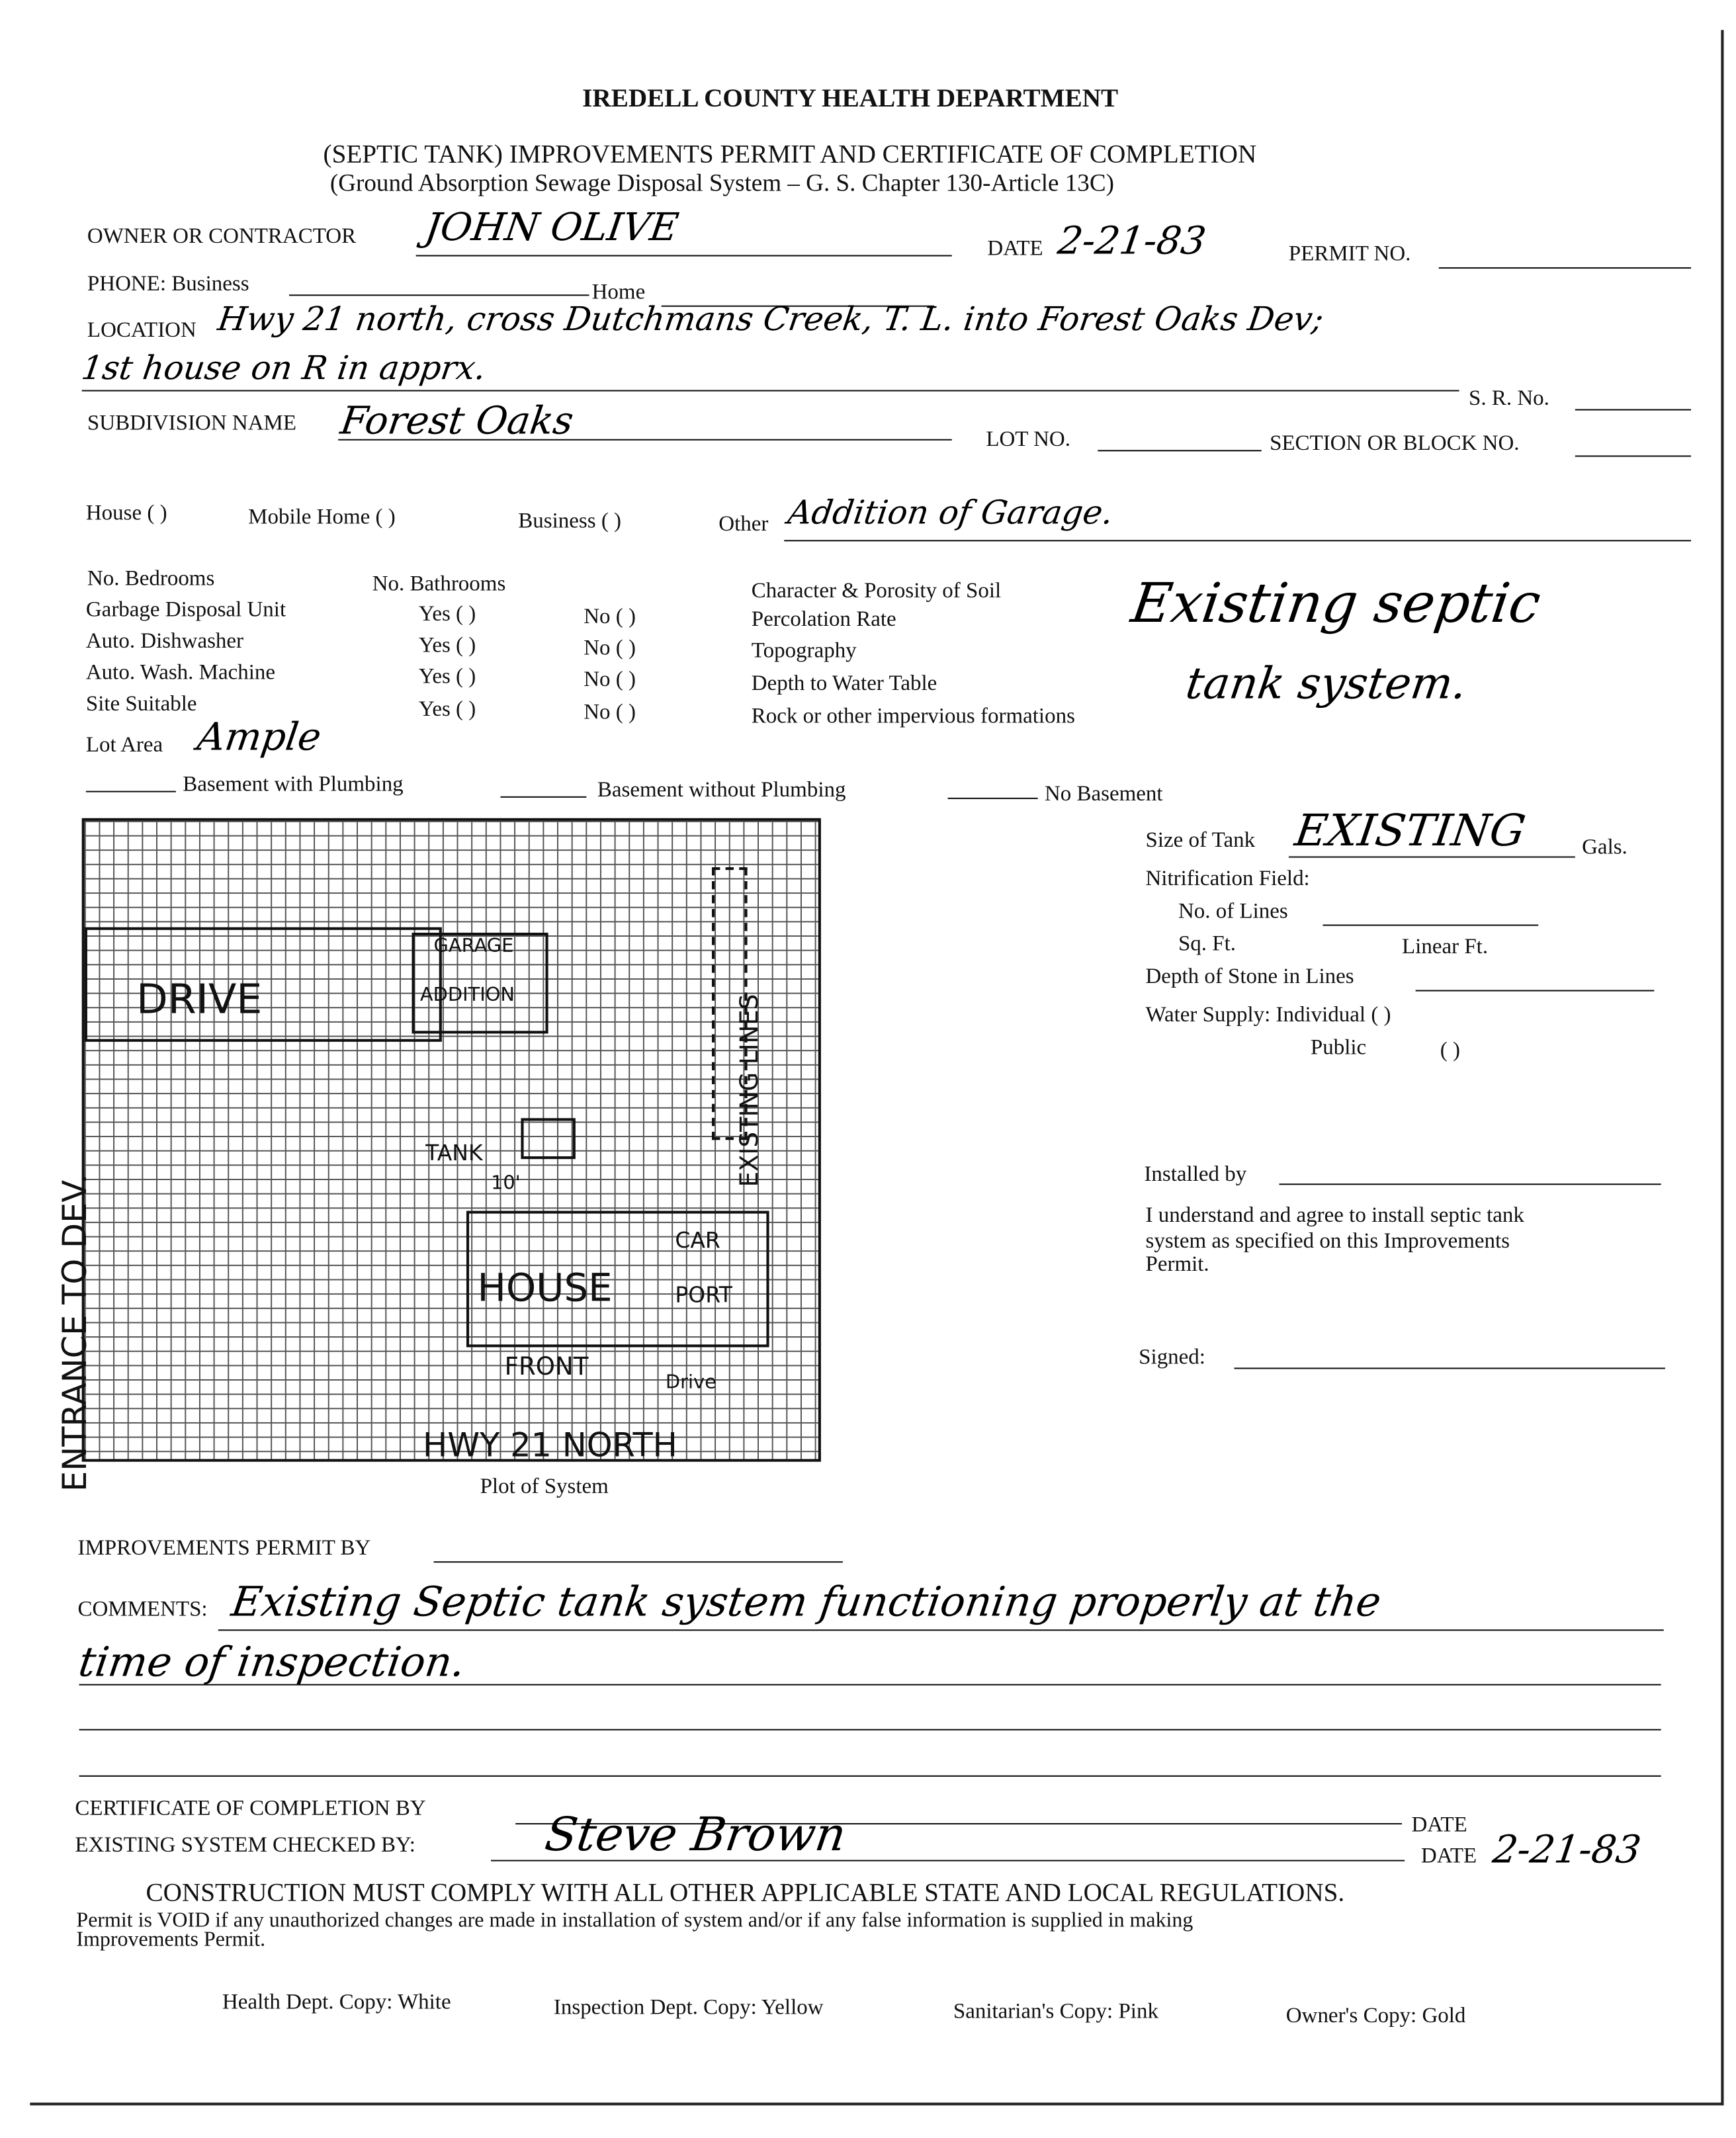 This screenshot has width=1736, height=2138. Describe the element at coordinates (1200, 841) in the screenshot. I see `tank-size-label: Size of Tank` at that location.